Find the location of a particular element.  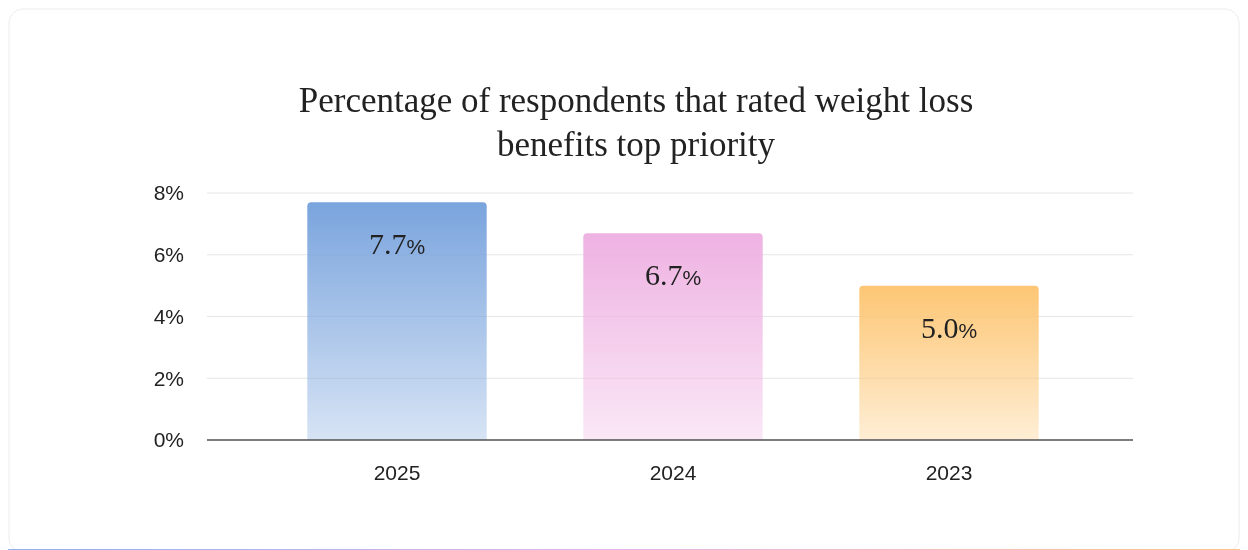

data-label: 5.0% is located at coordinates (949, 327).